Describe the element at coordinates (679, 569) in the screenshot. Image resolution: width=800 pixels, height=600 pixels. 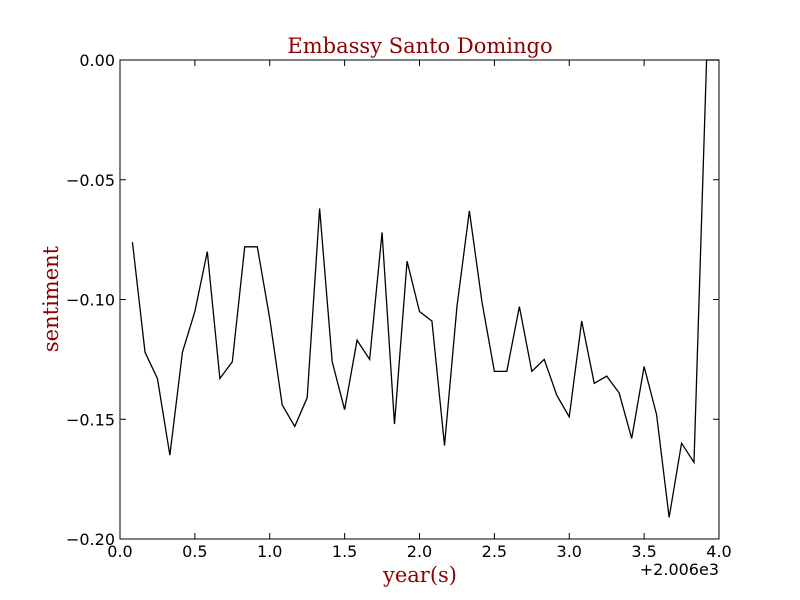
I see `x-axis-offset-label: +2.006e3` at that location.